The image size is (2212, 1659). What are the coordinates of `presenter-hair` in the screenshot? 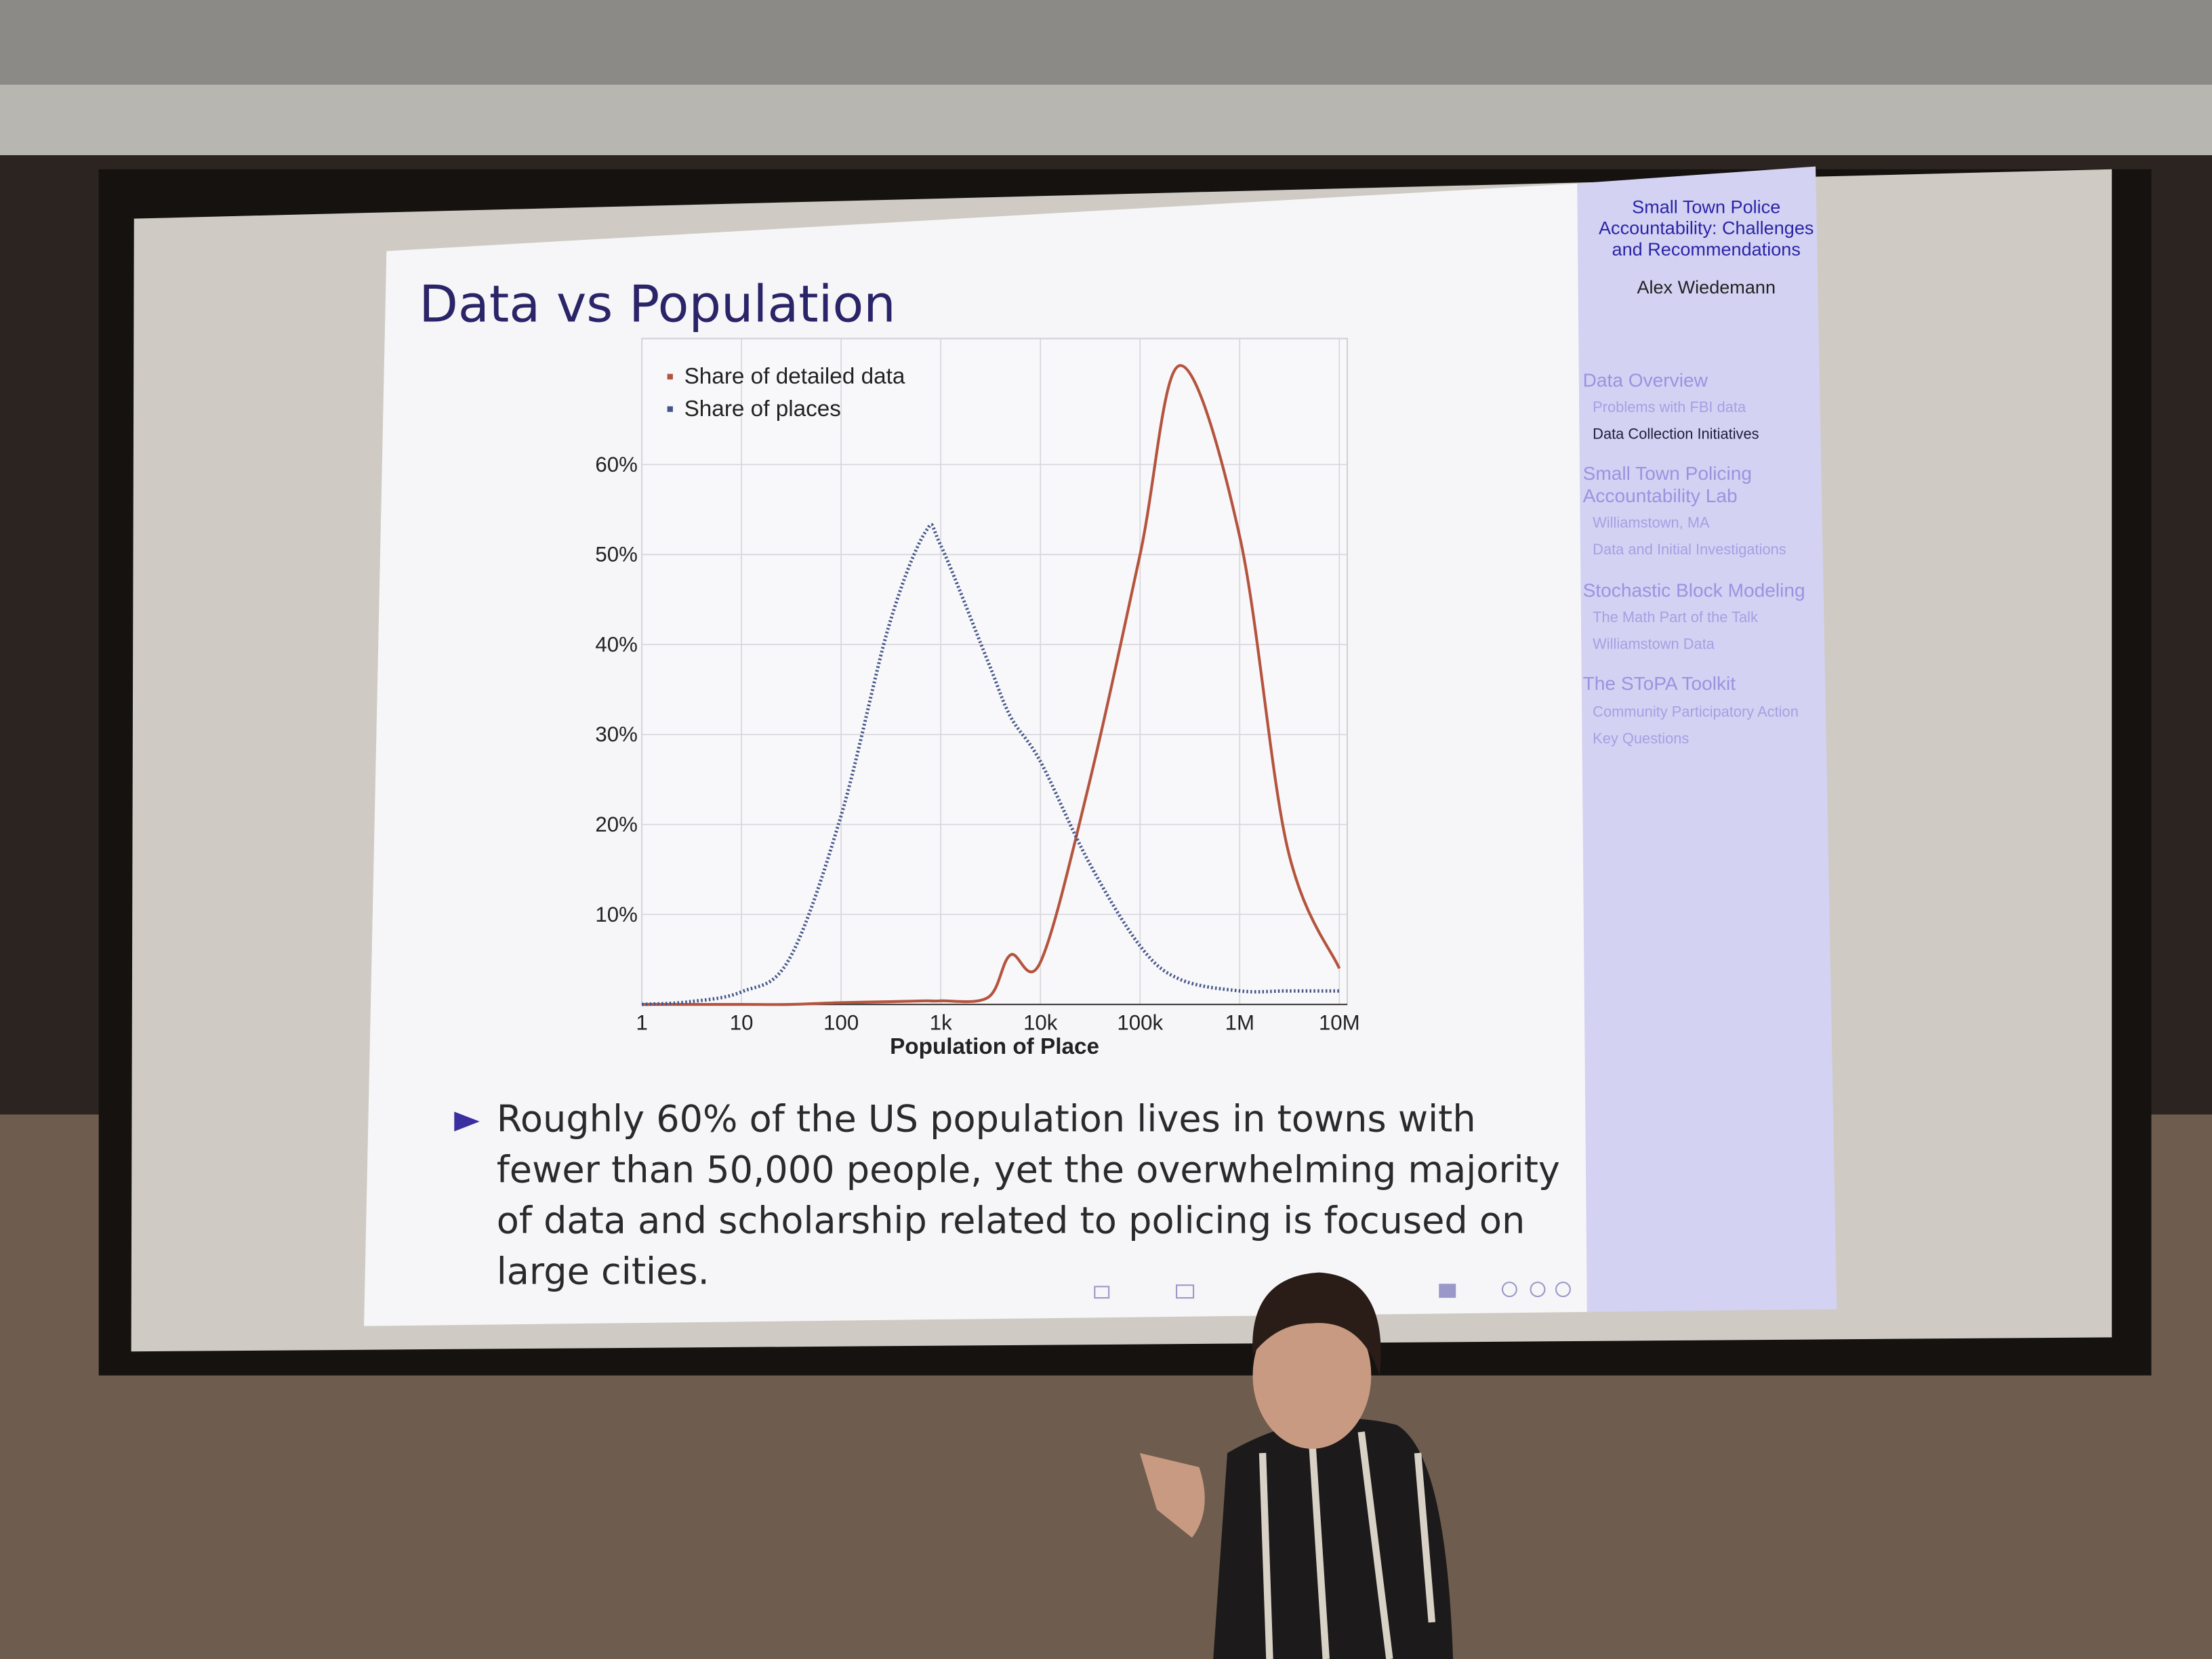 It's located at (1316, 1324).